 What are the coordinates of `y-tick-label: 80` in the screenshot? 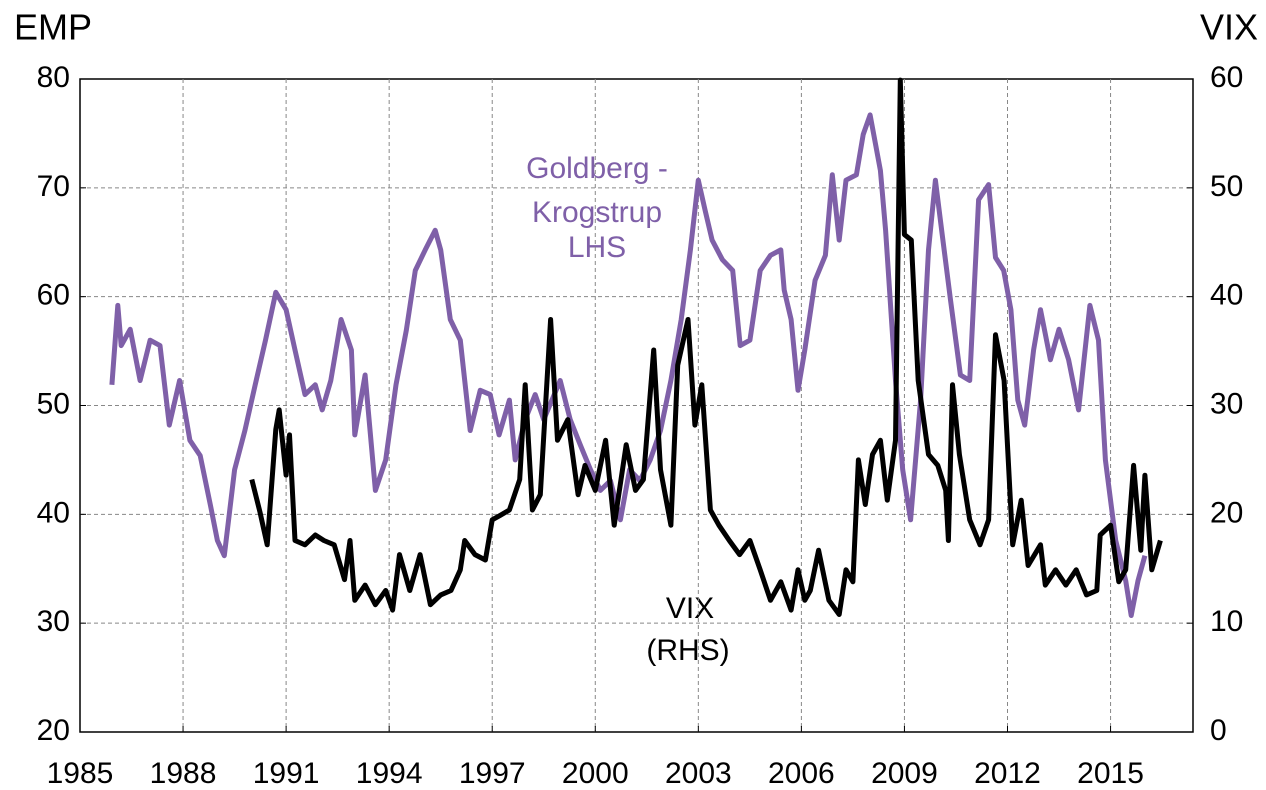 It's located at (53, 77).